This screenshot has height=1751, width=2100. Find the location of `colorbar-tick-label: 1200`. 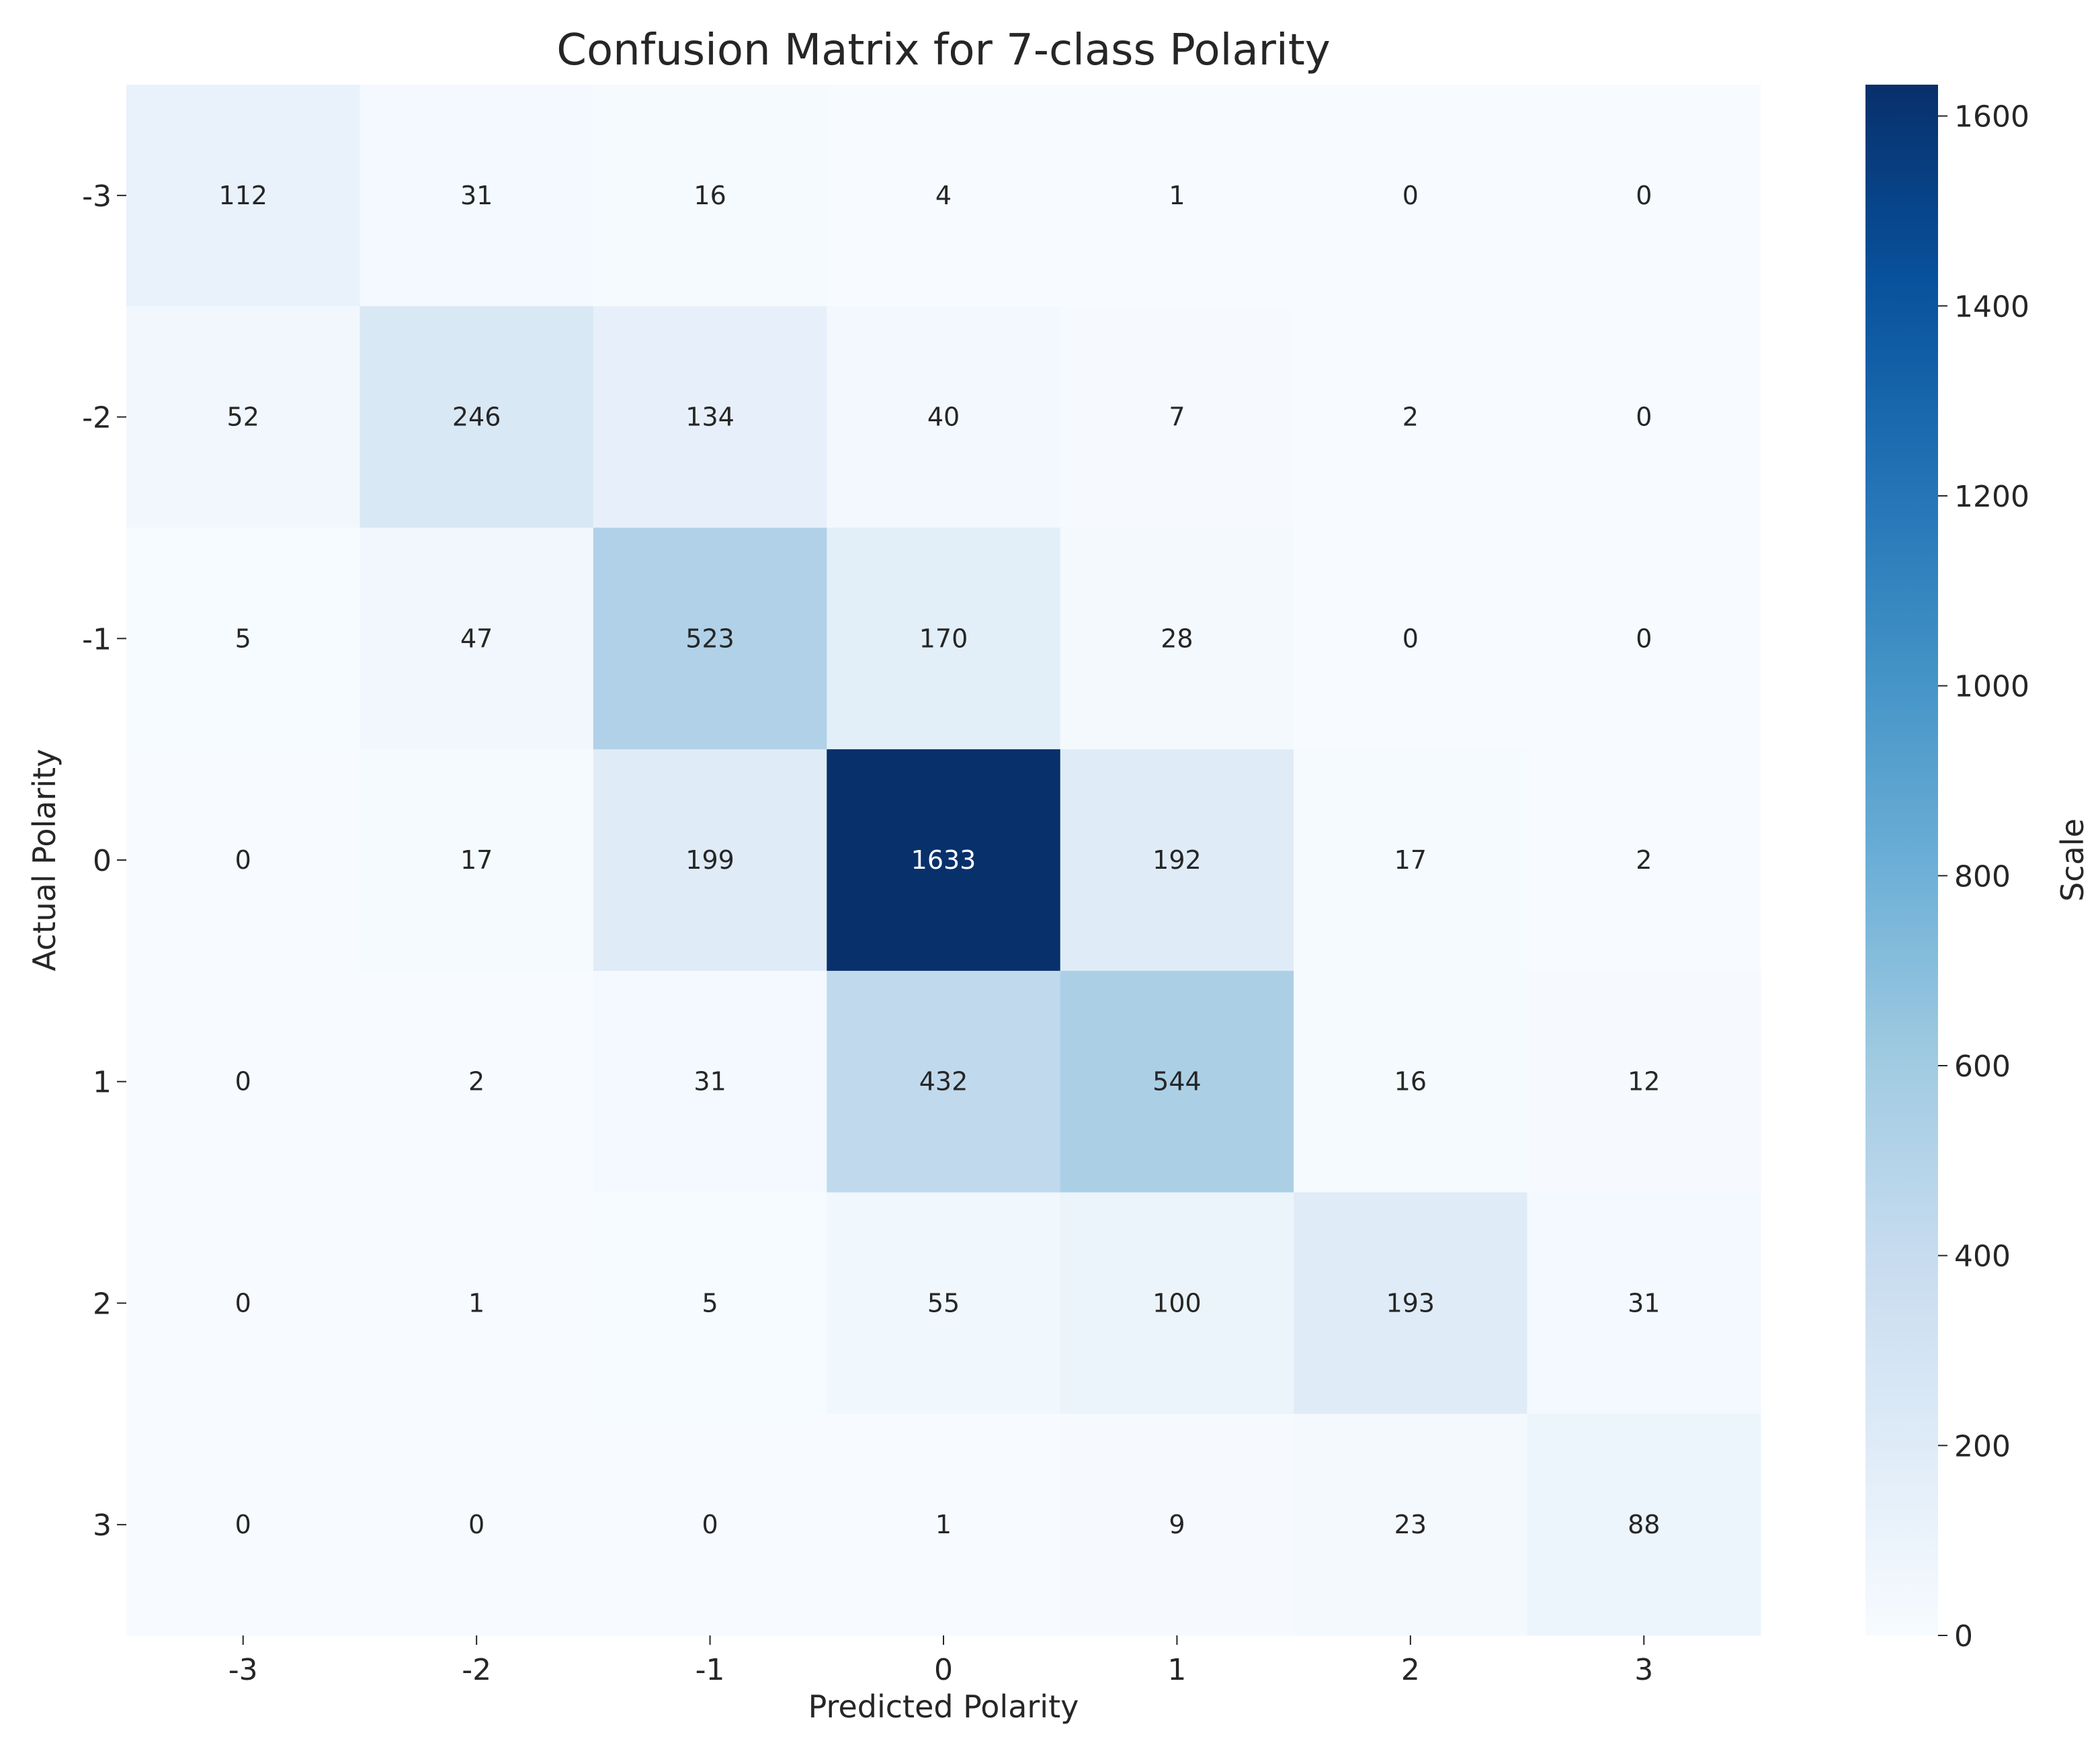

colorbar-tick-label: 1200 is located at coordinates (1992, 497).